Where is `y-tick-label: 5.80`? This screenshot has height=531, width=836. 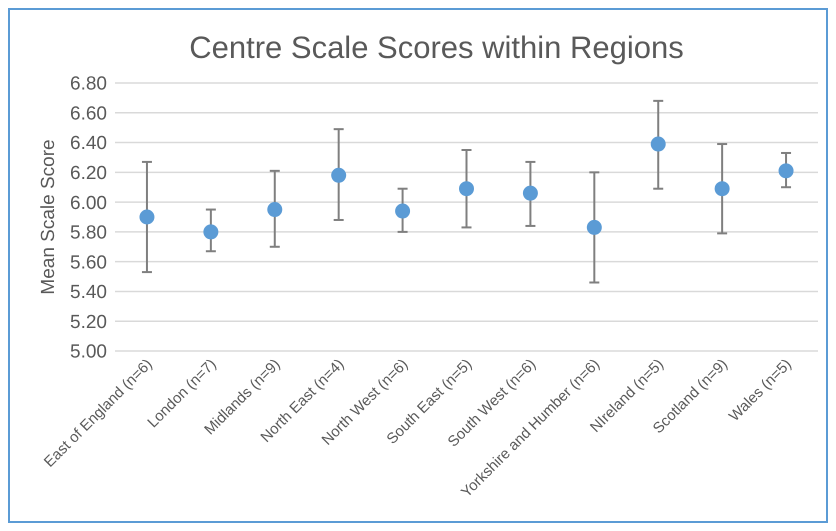 y-tick-label: 5.80 is located at coordinates (88, 233).